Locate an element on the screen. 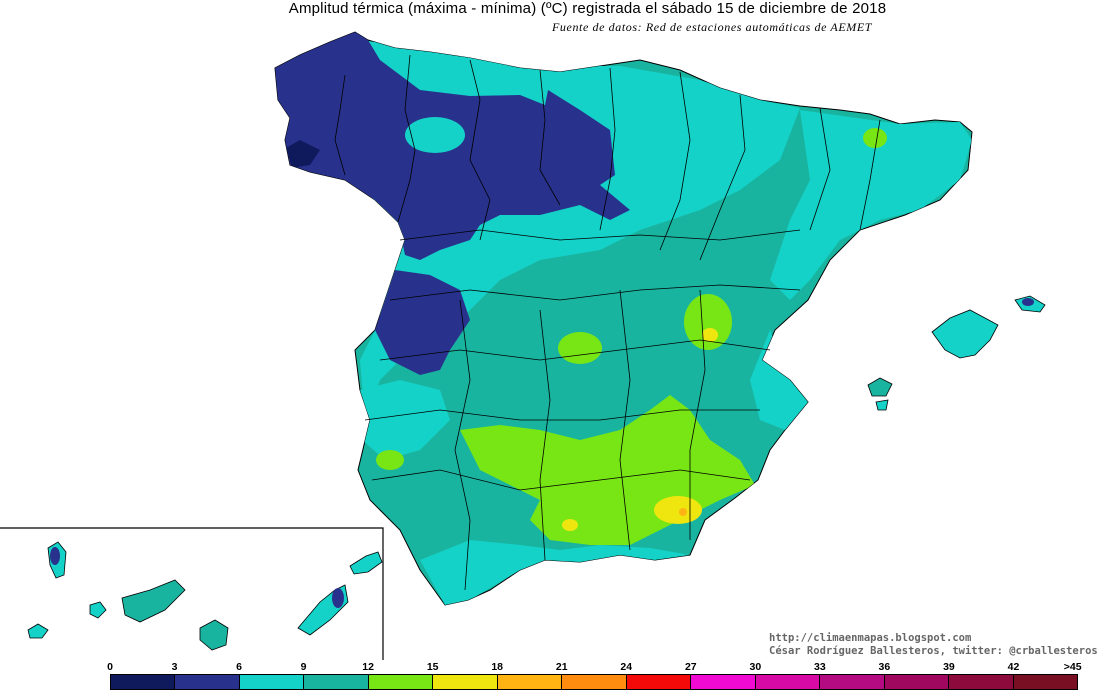  island-tenerife is located at coordinates (153, 601).